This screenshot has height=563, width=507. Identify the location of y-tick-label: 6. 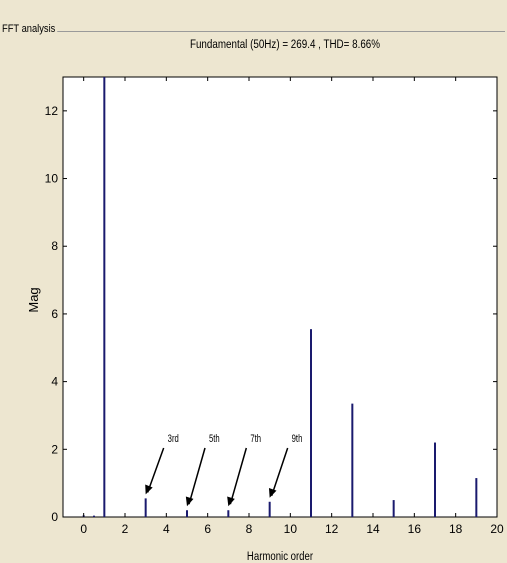
(54, 314).